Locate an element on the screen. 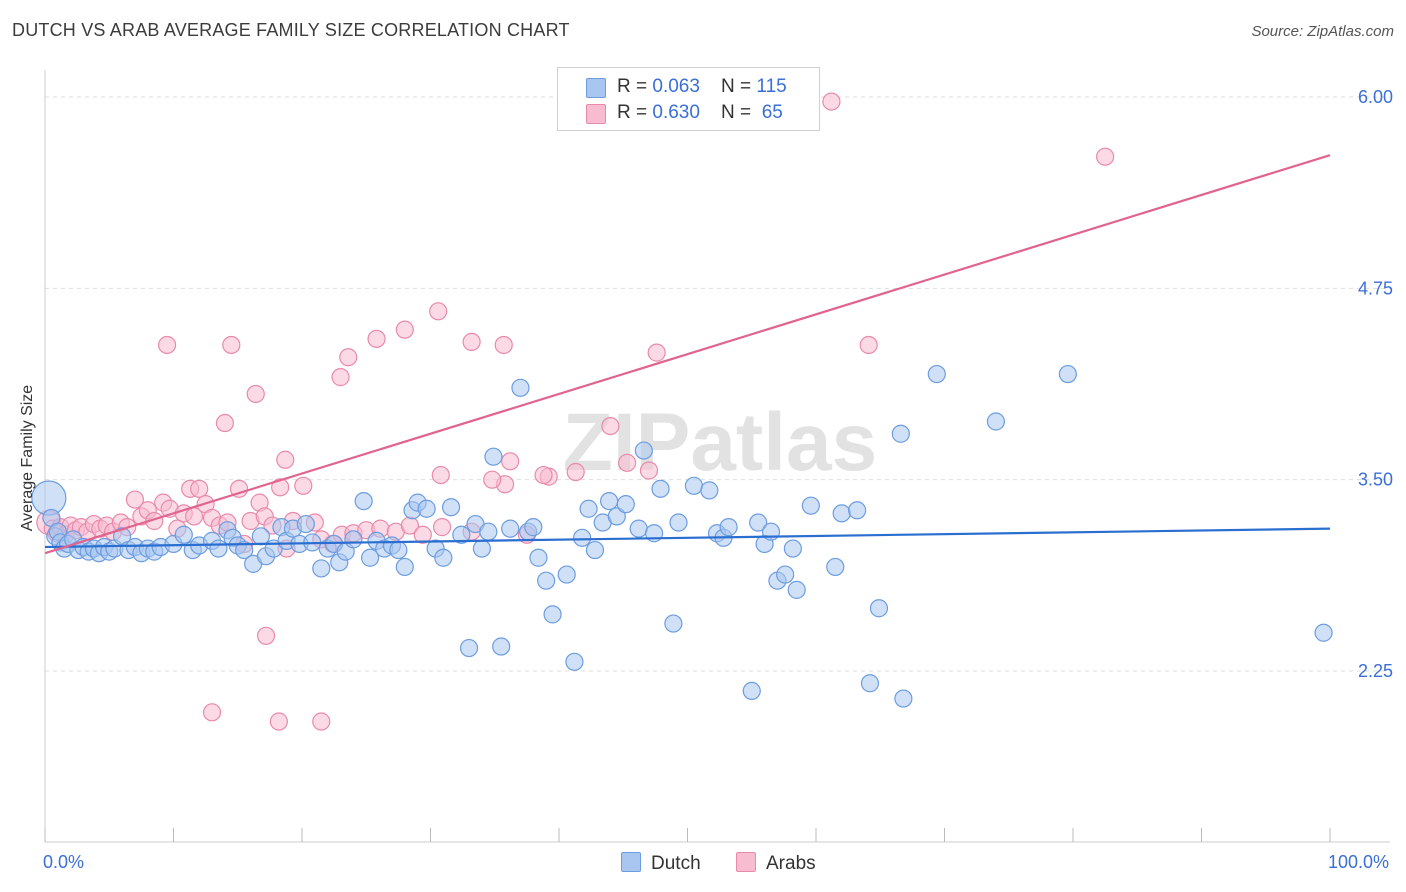 This screenshot has height=892, width=1406. y-tick-label-0: 2.25 is located at coordinates (1375, 671).